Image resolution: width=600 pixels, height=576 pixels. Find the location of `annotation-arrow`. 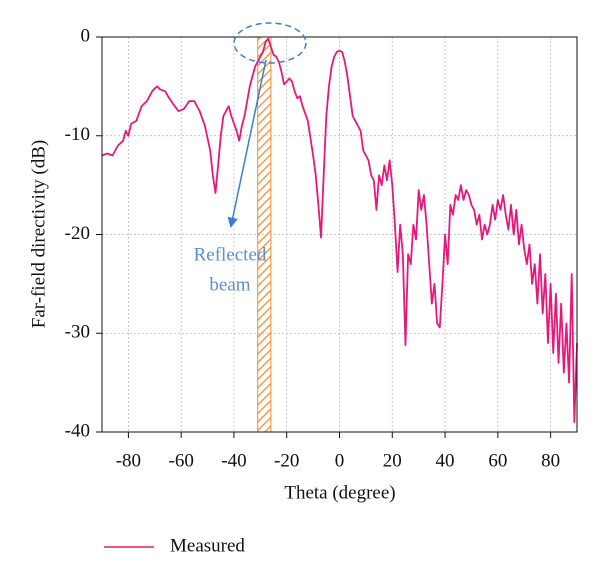

annotation-arrow is located at coordinates (247, 144).